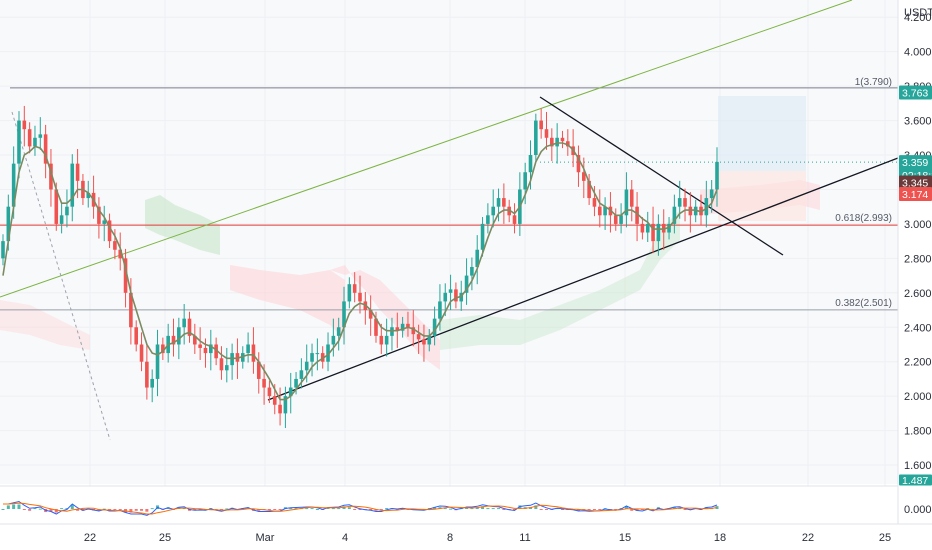 Image resolution: width=932 pixels, height=550 pixels. What do you see at coordinates (863, 218) in the screenshot?
I see `fib-label-618: 0.618(2.993)` at bounding box center [863, 218].